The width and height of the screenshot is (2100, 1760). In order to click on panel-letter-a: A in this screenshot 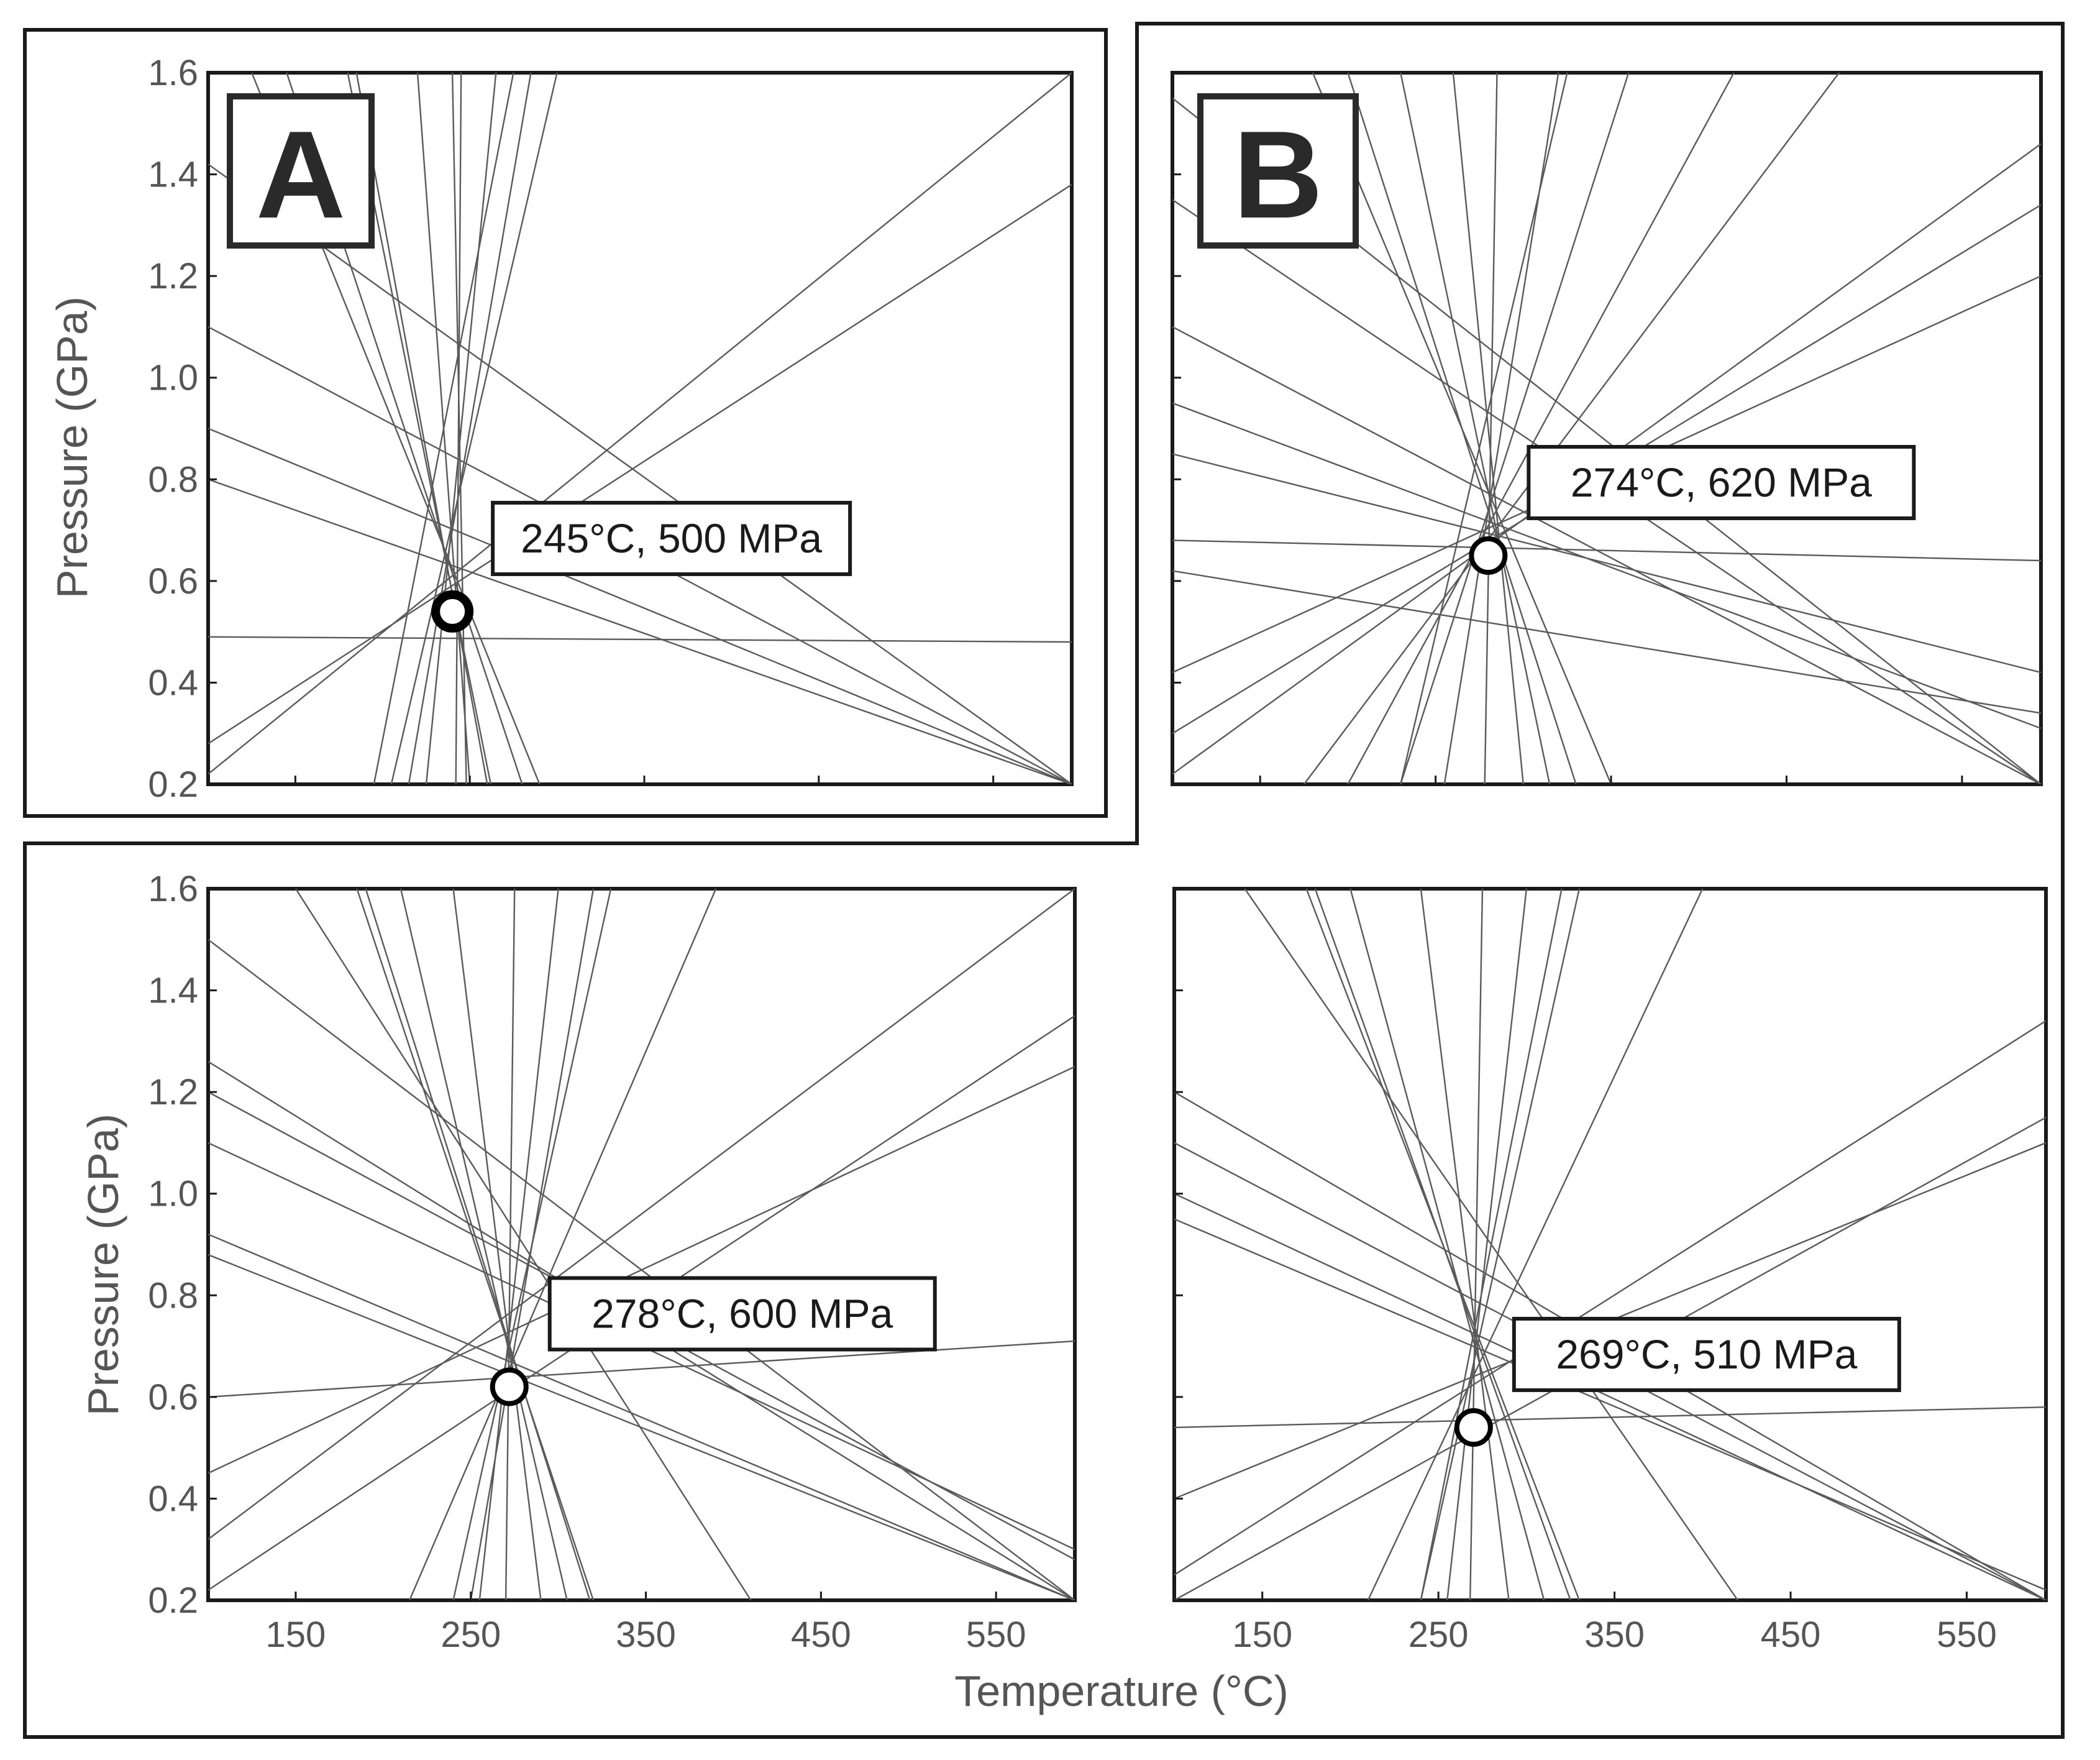, I will do `click(301, 171)`.